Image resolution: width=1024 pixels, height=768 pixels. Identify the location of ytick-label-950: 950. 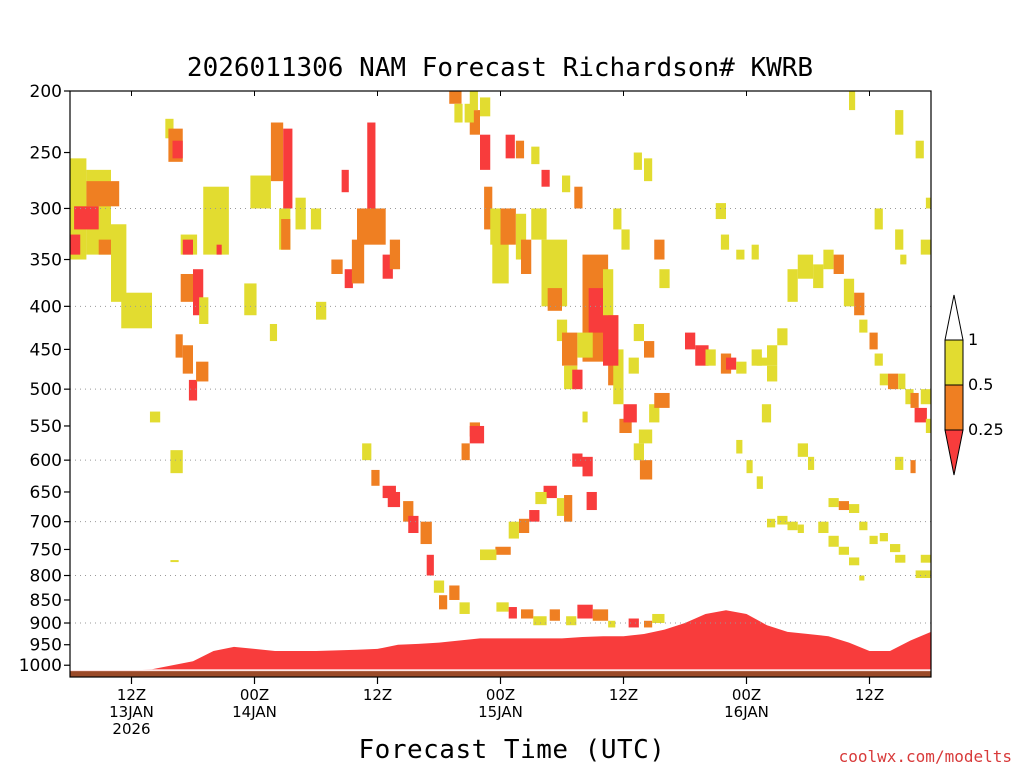
(46, 646).